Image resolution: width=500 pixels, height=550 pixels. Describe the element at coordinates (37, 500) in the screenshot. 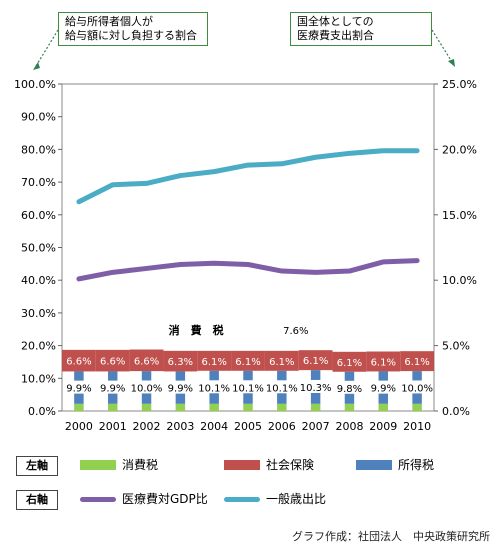

I see `legend-right-axis-tag: 右軸` at that location.